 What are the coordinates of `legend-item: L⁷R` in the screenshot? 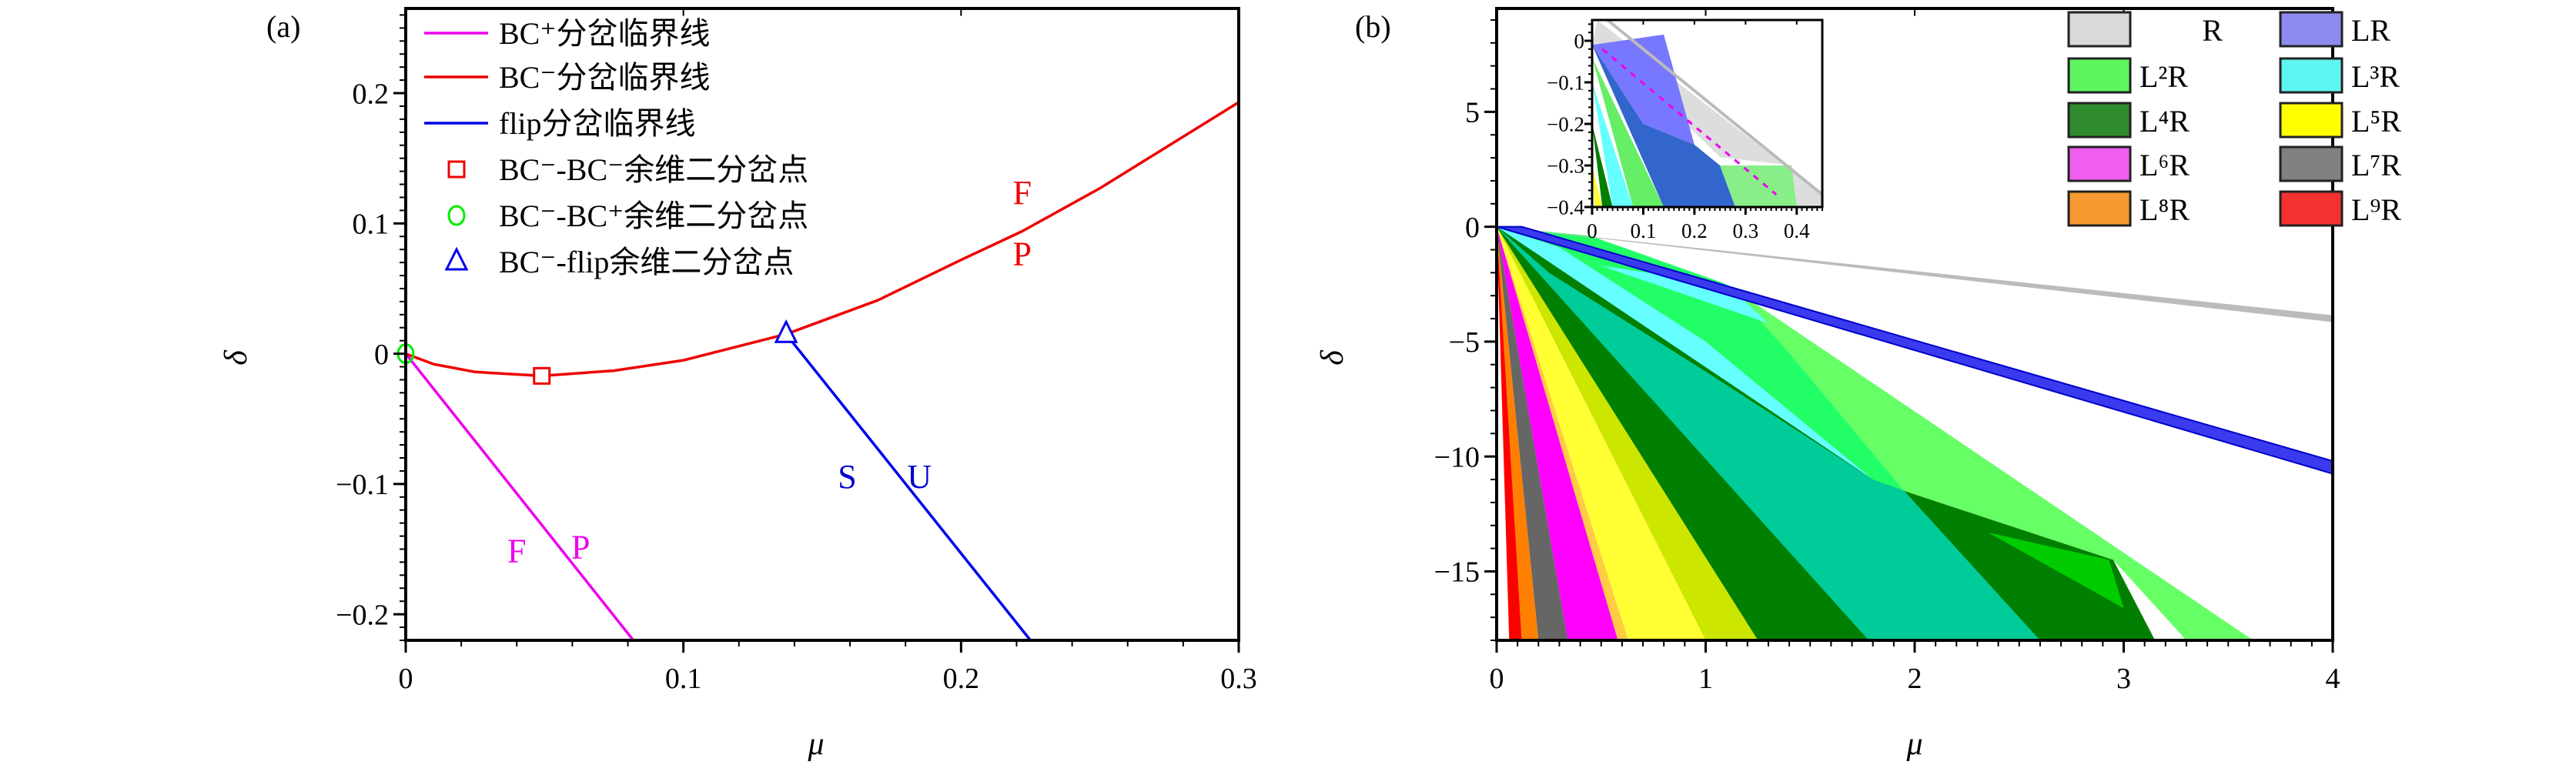 It's located at (2340, 163).